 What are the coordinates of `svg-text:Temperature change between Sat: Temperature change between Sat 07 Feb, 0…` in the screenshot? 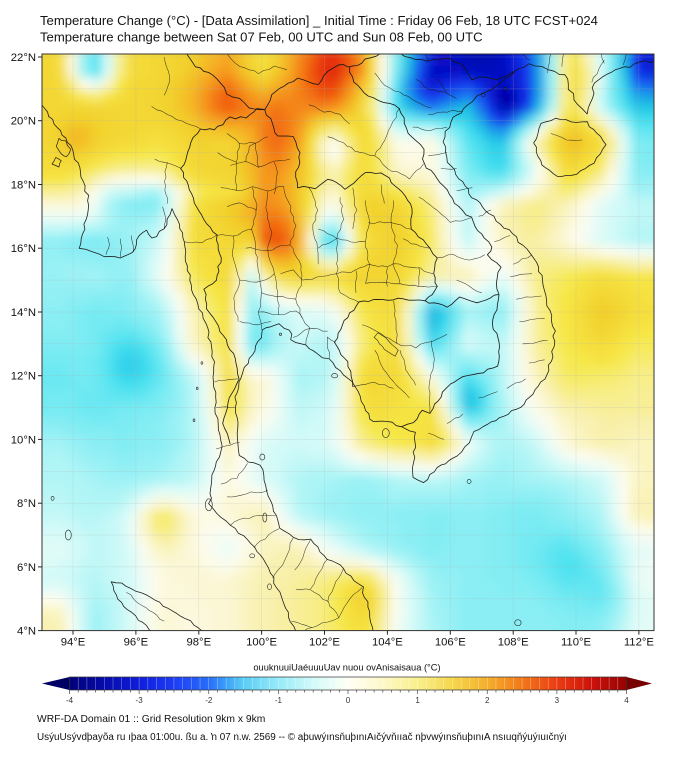 It's located at (261, 37).